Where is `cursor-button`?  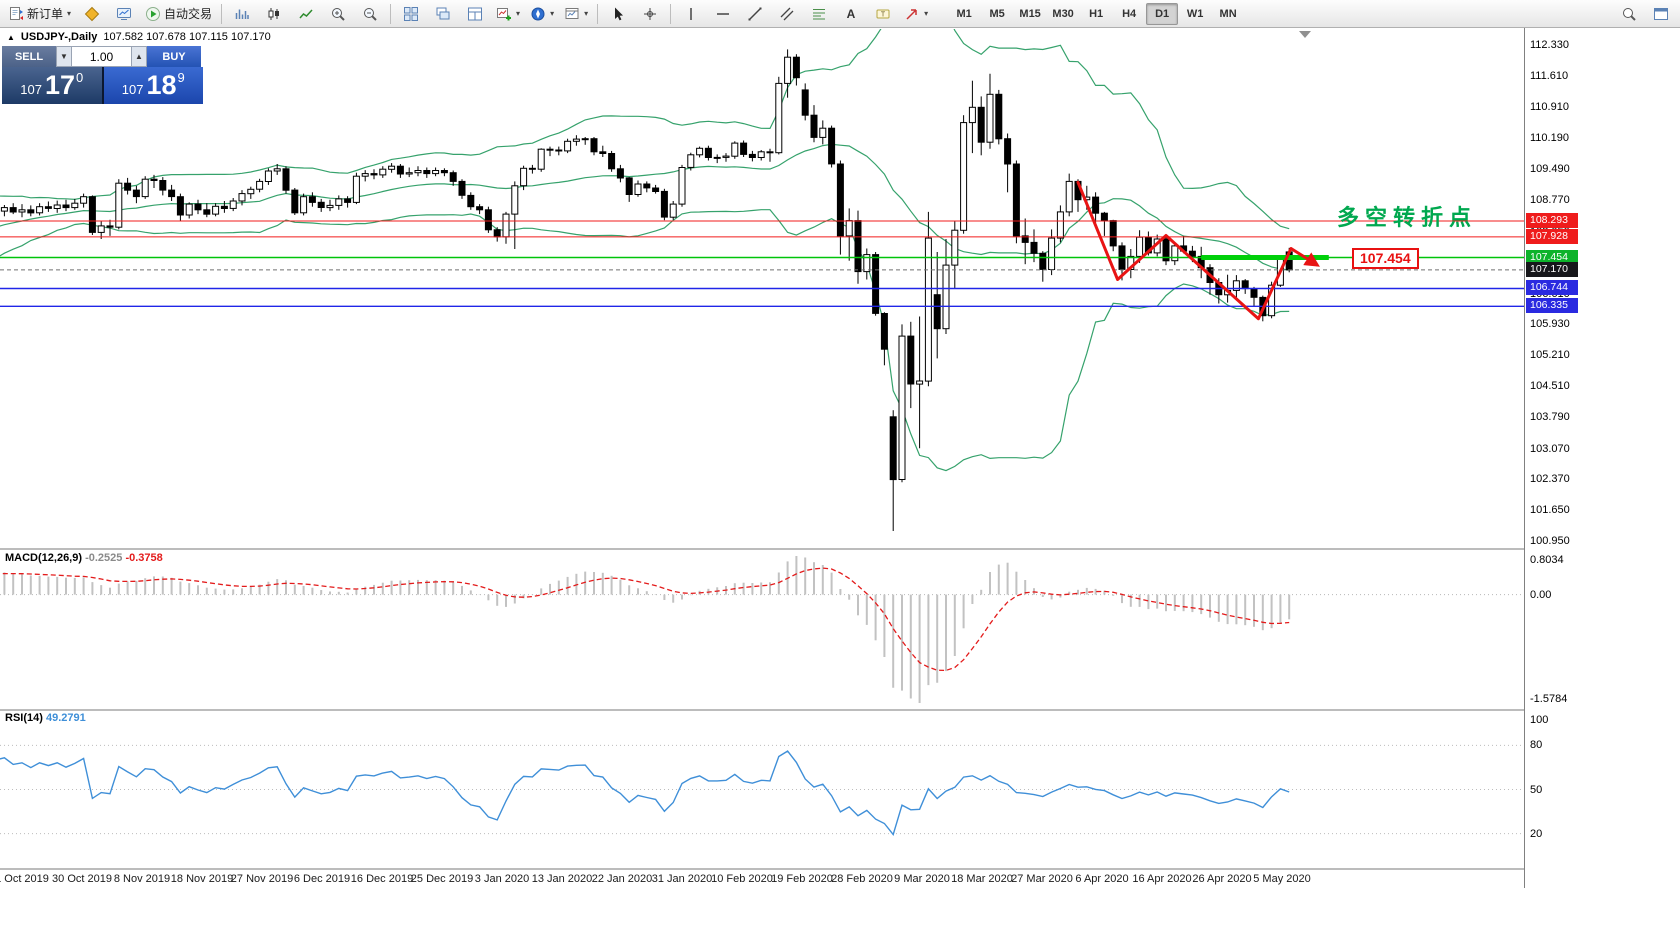
cursor-button is located at coordinates (618, 14).